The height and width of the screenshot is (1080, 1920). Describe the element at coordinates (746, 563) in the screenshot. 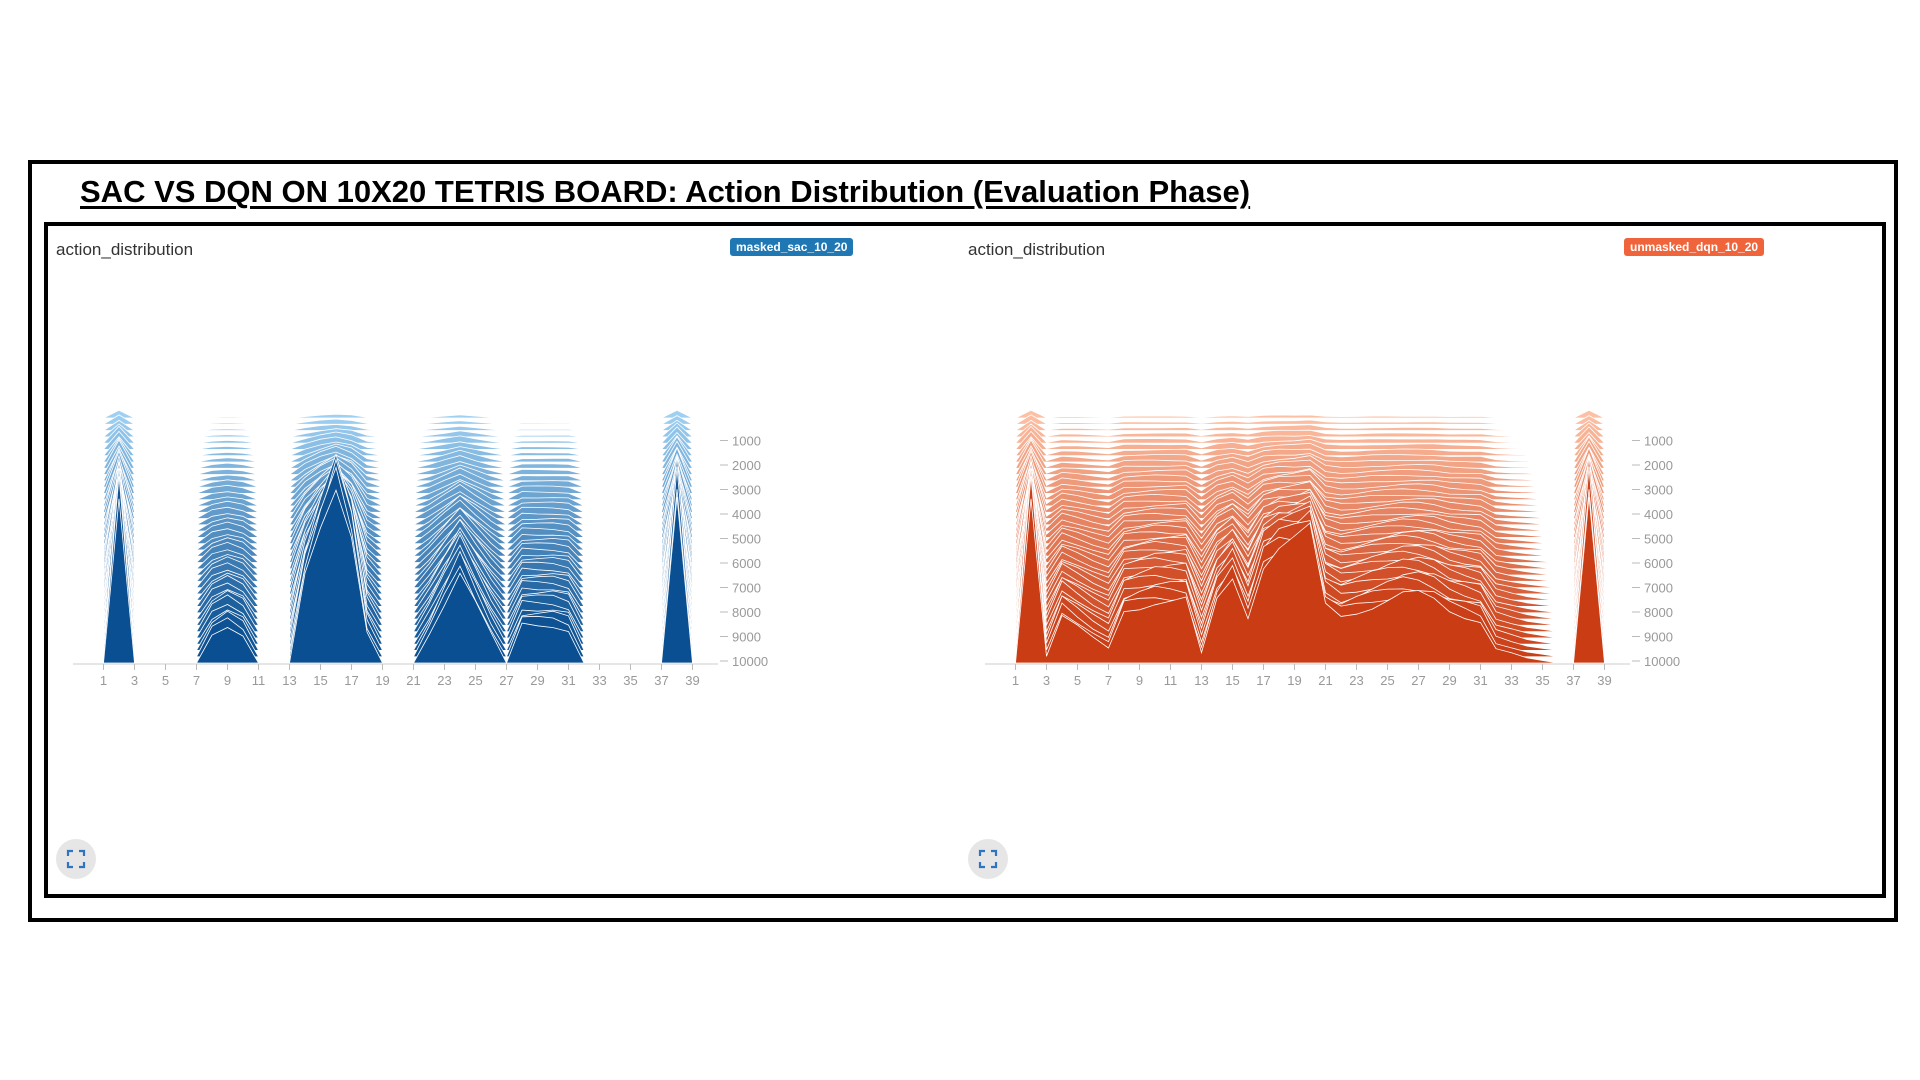

I see `step-tick-label: 6000` at that location.